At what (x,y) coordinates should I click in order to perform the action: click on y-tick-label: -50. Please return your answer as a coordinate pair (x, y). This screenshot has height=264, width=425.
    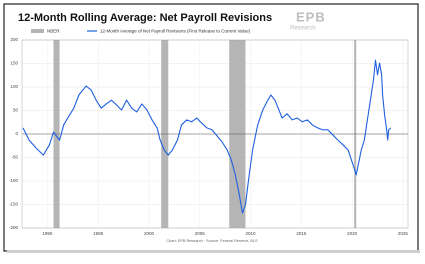
    Looking at the image, I should click on (14, 157).